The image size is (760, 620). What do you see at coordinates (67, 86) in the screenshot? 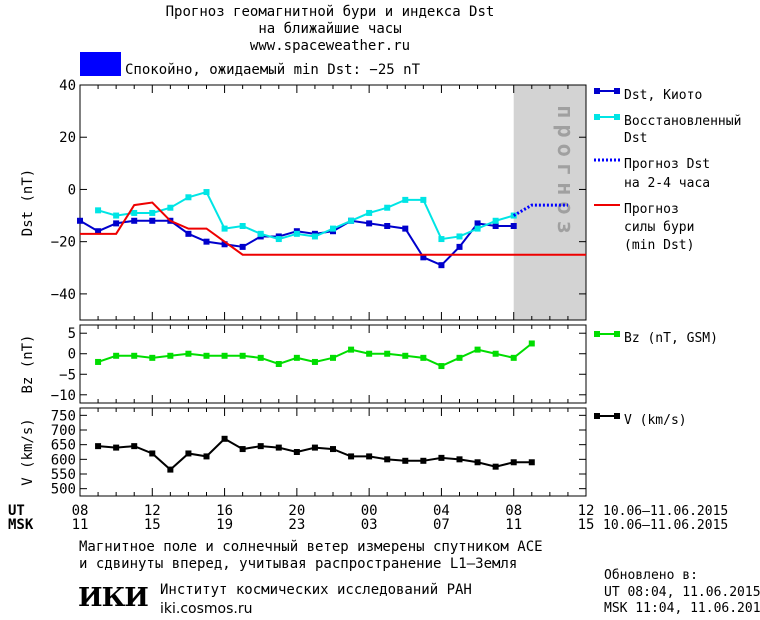
I see `y-tick-label: 40` at bounding box center [67, 86].